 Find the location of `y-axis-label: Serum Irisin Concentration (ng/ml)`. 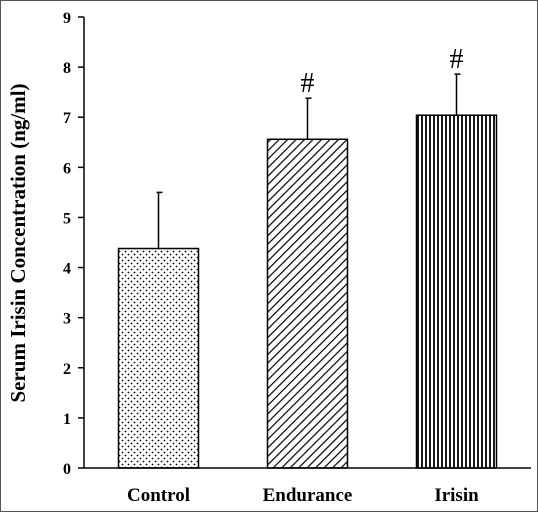

y-axis-label: Serum Irisin Concentration (ng/ml) is located at coordinates (18, 242).